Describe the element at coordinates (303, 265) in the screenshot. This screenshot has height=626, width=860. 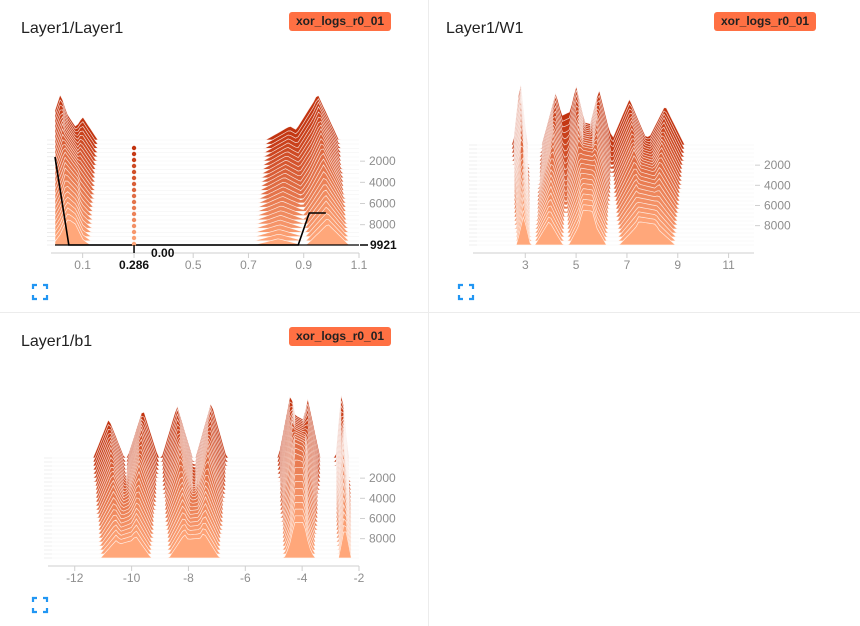
I see `x-tick-label: 0.9` at that location.